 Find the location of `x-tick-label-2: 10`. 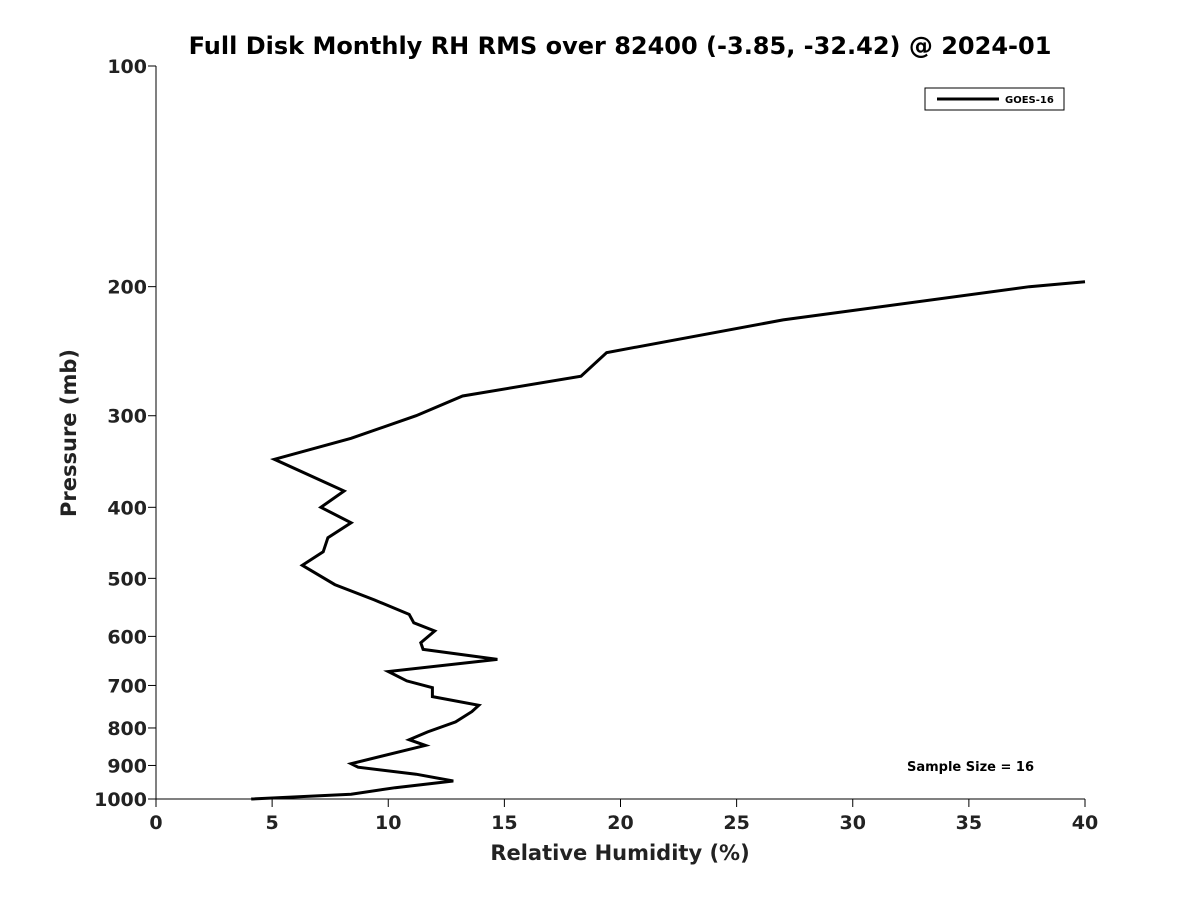

x-tick-label-2: 10 is located at coordinates (388, 823).